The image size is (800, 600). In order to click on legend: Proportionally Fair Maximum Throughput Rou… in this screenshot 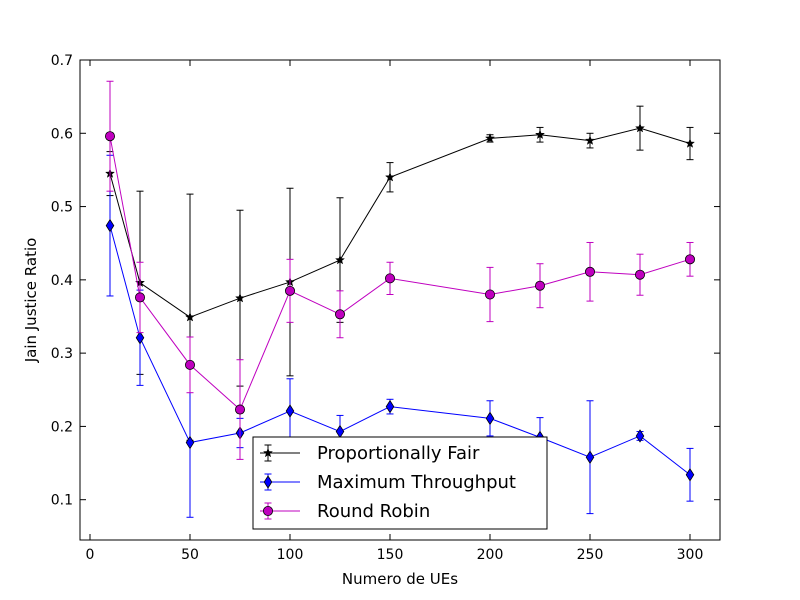, I will do `click(400, 483)`.